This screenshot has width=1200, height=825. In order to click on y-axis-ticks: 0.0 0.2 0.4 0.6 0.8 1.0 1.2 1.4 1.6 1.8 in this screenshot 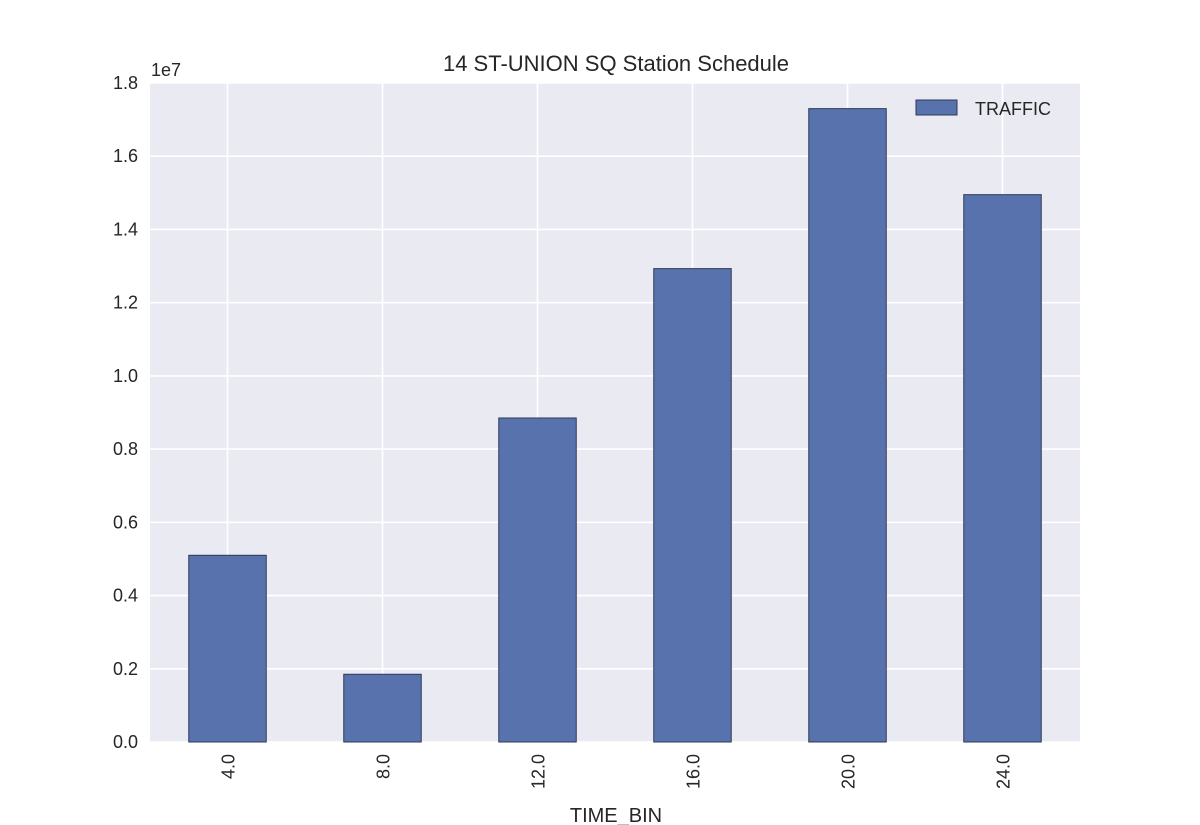, I will do `click(125, 412)`.